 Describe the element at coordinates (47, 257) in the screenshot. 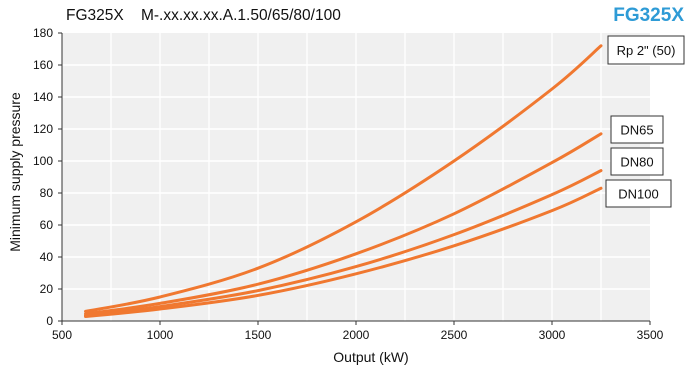

I see `y-tick-label: 40` at that location.